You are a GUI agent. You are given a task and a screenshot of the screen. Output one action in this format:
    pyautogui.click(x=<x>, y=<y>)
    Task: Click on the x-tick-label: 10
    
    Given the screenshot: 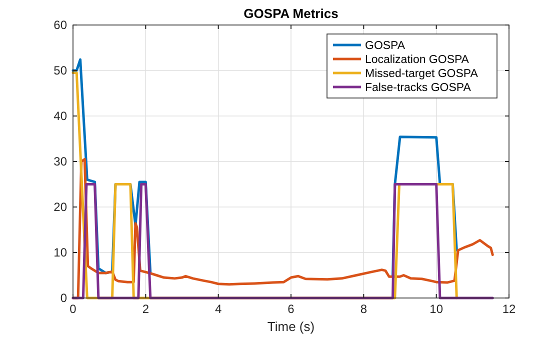 What is the action you would take?
    pyautogui.click(x=437, y=309)
    